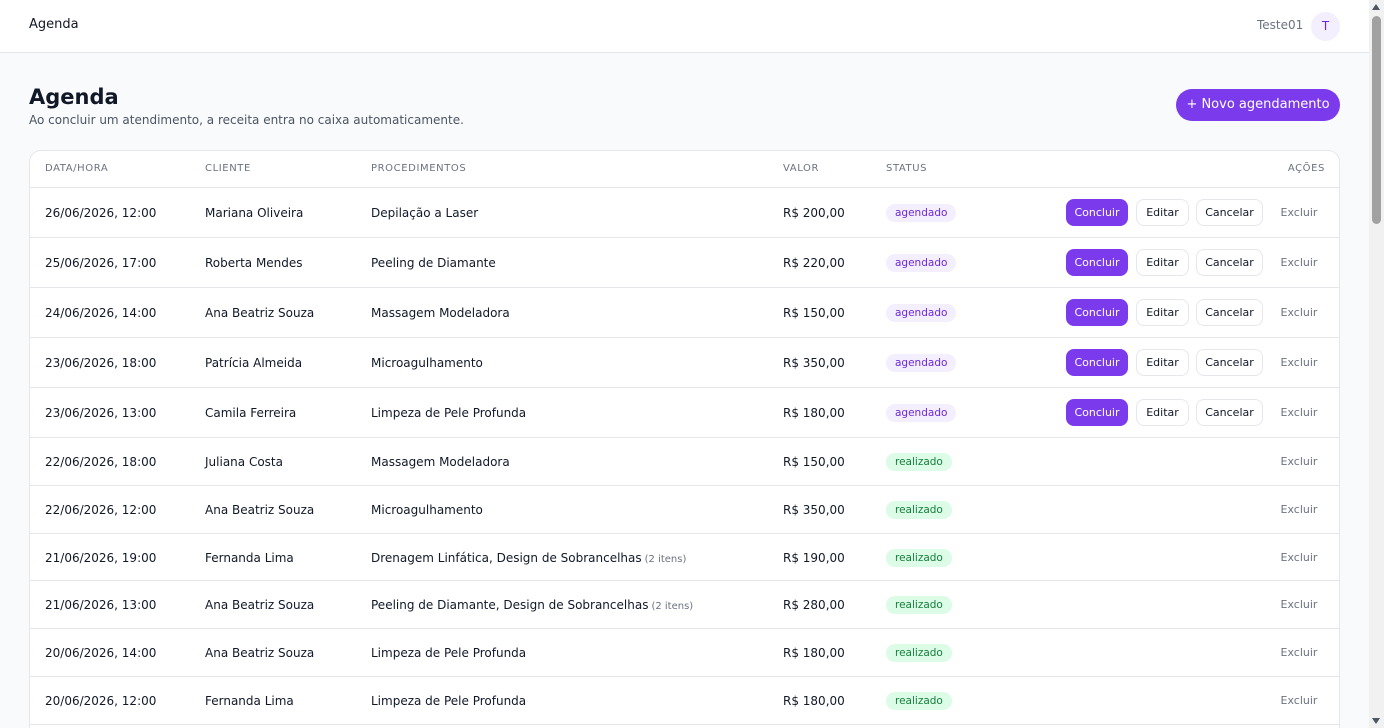 This screenshot has width=1384, height=728. What do you see at coordinates (101, 413) in the screenshot?
I see `cell-datetime: 23/06/2026, 13:00` at bounding box center [101, 413].